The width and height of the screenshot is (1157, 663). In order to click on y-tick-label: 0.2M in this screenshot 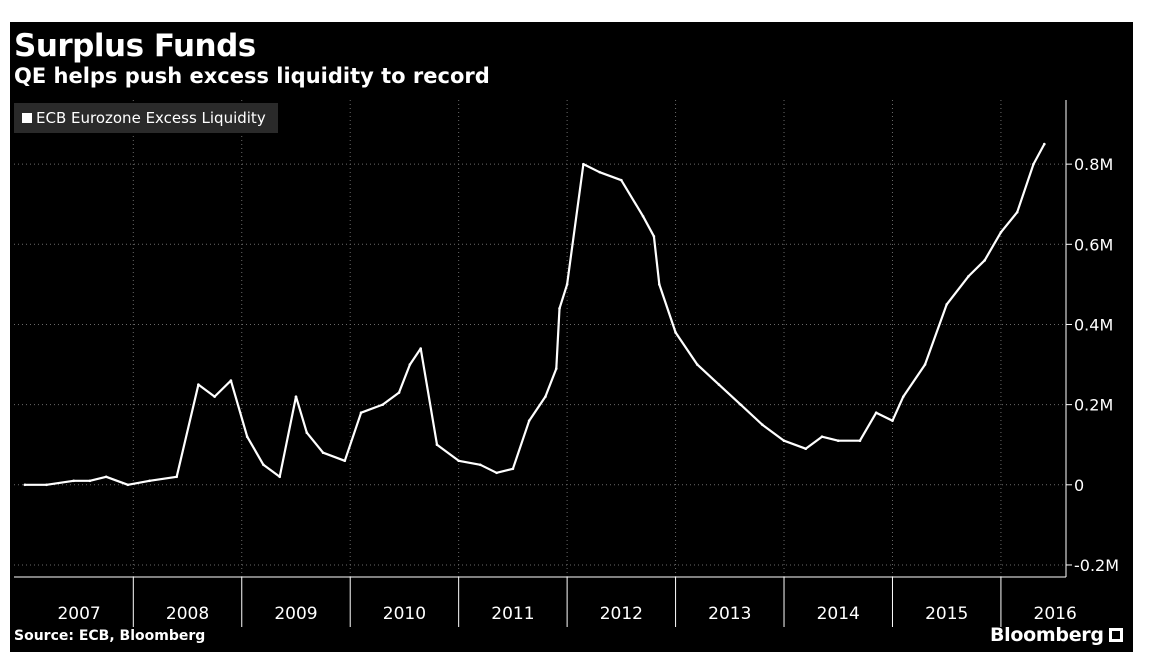, I will do `click(1093, 405)`.